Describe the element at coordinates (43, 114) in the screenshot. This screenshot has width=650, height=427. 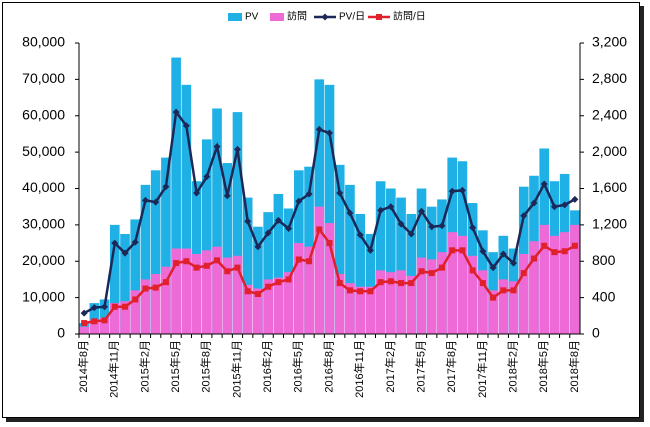
I see `y-tick-label: 60,000` at that location.